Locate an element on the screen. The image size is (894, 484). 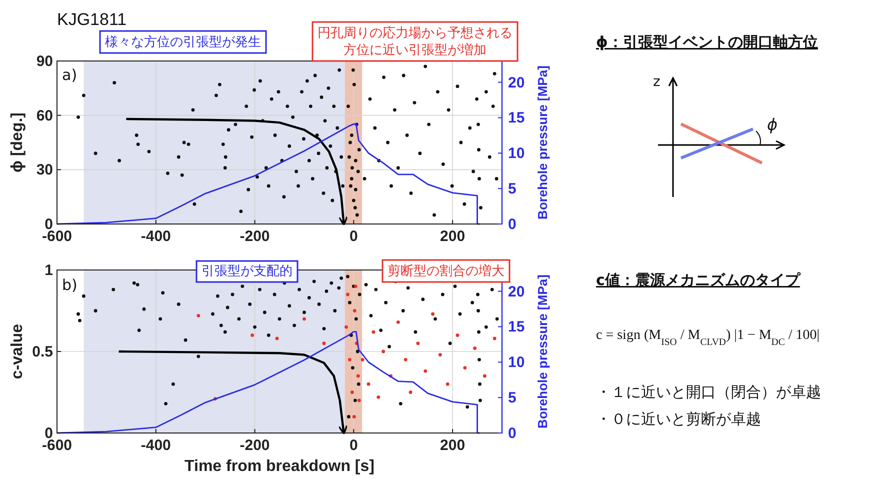
y-axis-title: ϕ [deg.] is located at coordinates (17, 142).